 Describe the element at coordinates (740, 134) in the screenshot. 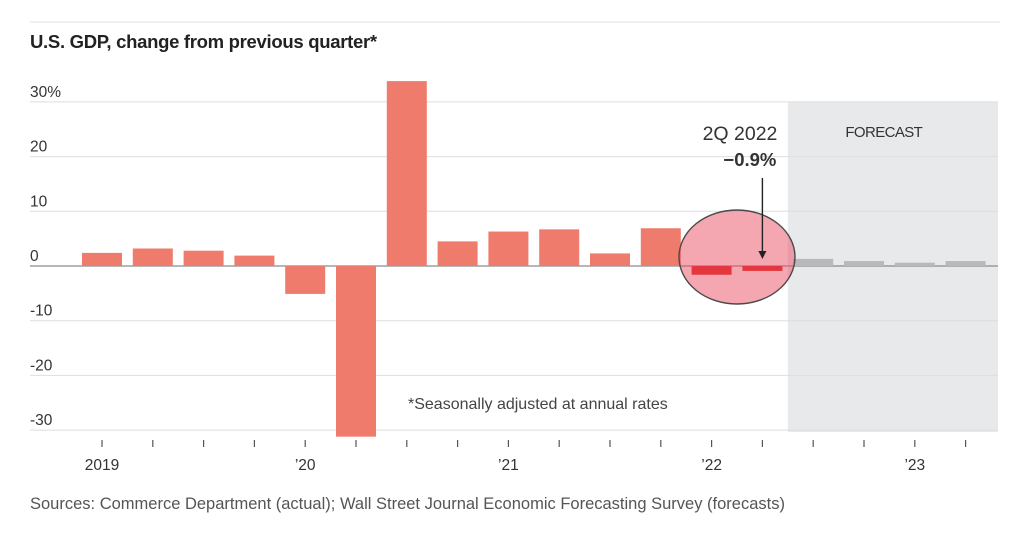

I see `annotation-label: 2Q 2022` at that location.